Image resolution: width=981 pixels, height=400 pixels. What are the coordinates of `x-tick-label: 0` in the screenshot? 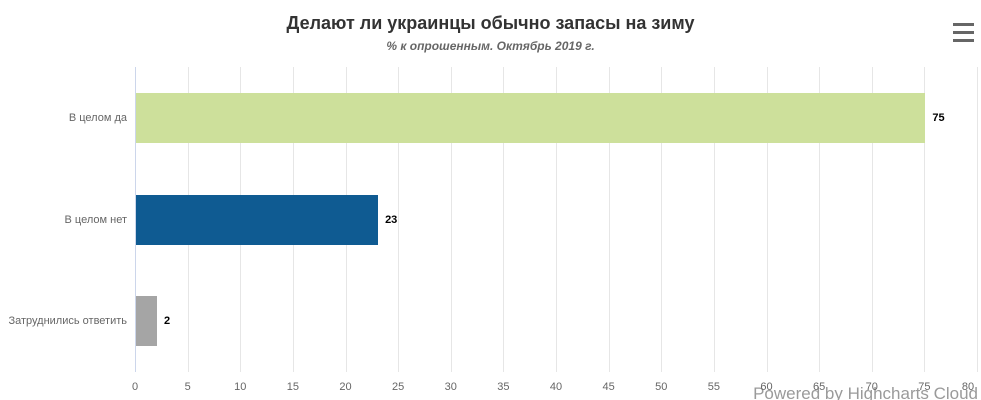 It's located at (135, 387).